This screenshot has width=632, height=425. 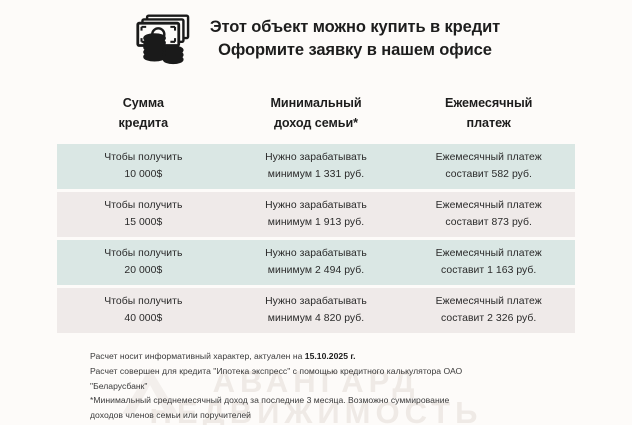 What do you see at coordinates (488, 262) in the screenshot?
I see `cell-monthly-payment: Ежемесячный платеж составит 1 163 руб.` at bounding box center [488, 262].